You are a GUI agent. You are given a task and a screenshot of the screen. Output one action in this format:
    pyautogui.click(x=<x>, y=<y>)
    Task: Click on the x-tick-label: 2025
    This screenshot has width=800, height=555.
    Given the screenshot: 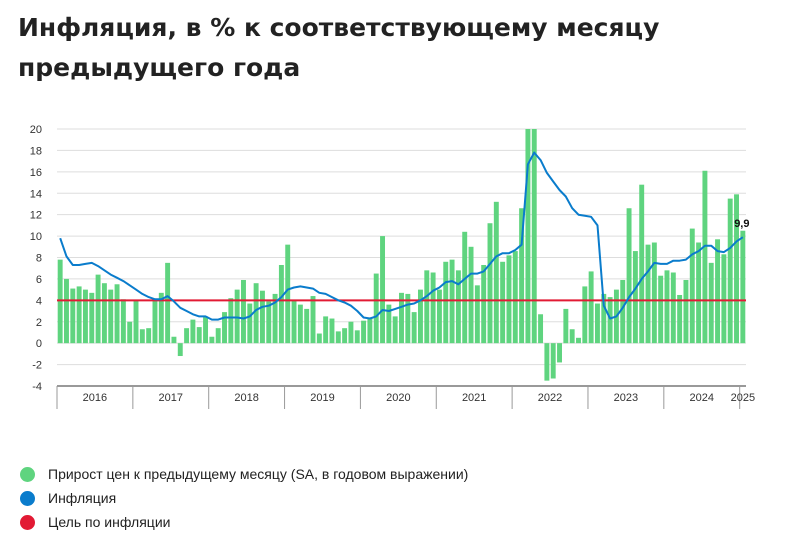 What is the action you would take?
    pyautogui.click(x=743, y=398)
    